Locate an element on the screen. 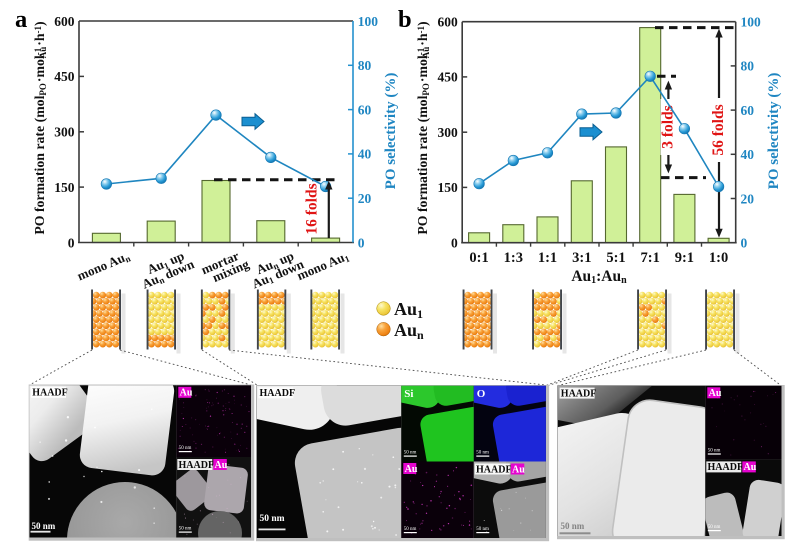  svg-text: Au1 is located at coordinates (408, 310).